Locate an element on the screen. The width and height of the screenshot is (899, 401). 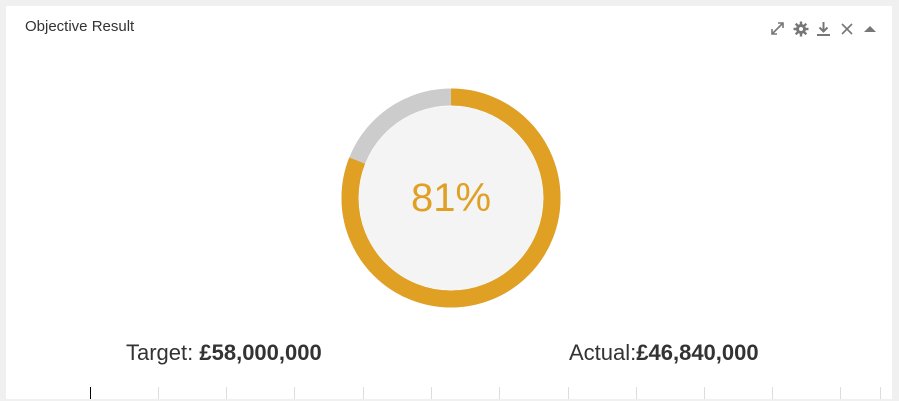
target-label: Target: is located at coordinates (163, 352).